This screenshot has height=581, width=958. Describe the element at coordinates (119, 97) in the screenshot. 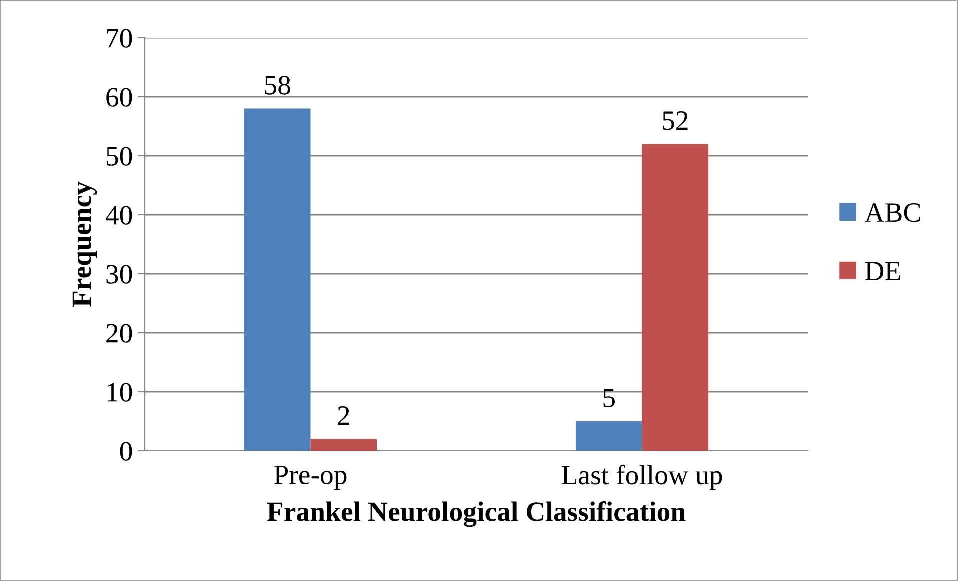

I see `y-tick-label: 60` at that location.